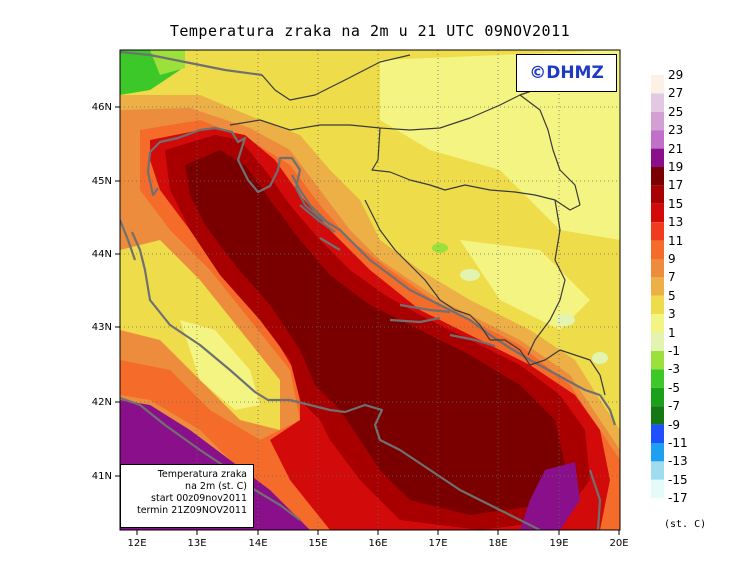  Describe the element at coordinates (674, 424) in the screenshot. I see `legend-label: -9` at that location.